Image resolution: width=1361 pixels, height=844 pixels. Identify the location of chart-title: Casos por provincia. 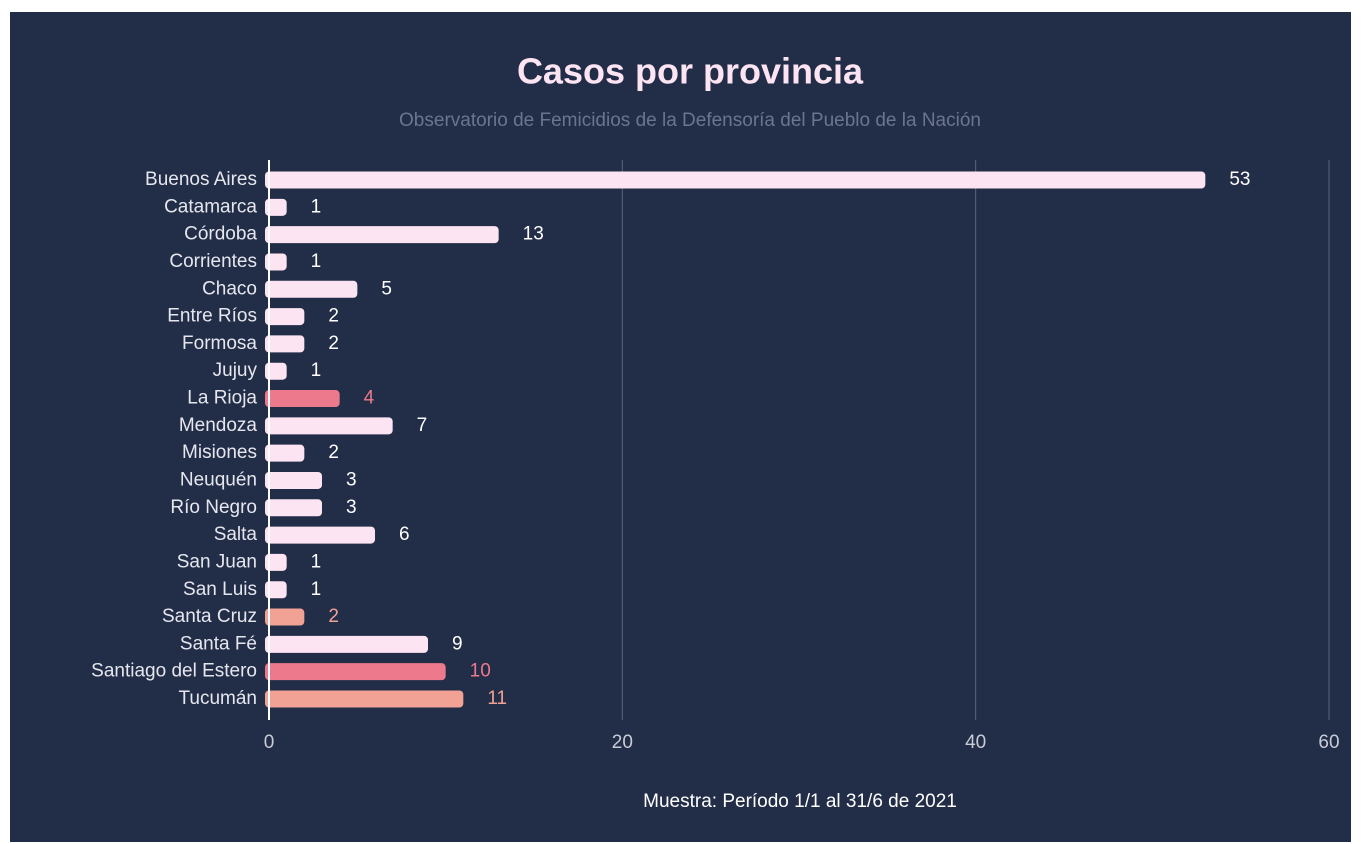
(690, 71).